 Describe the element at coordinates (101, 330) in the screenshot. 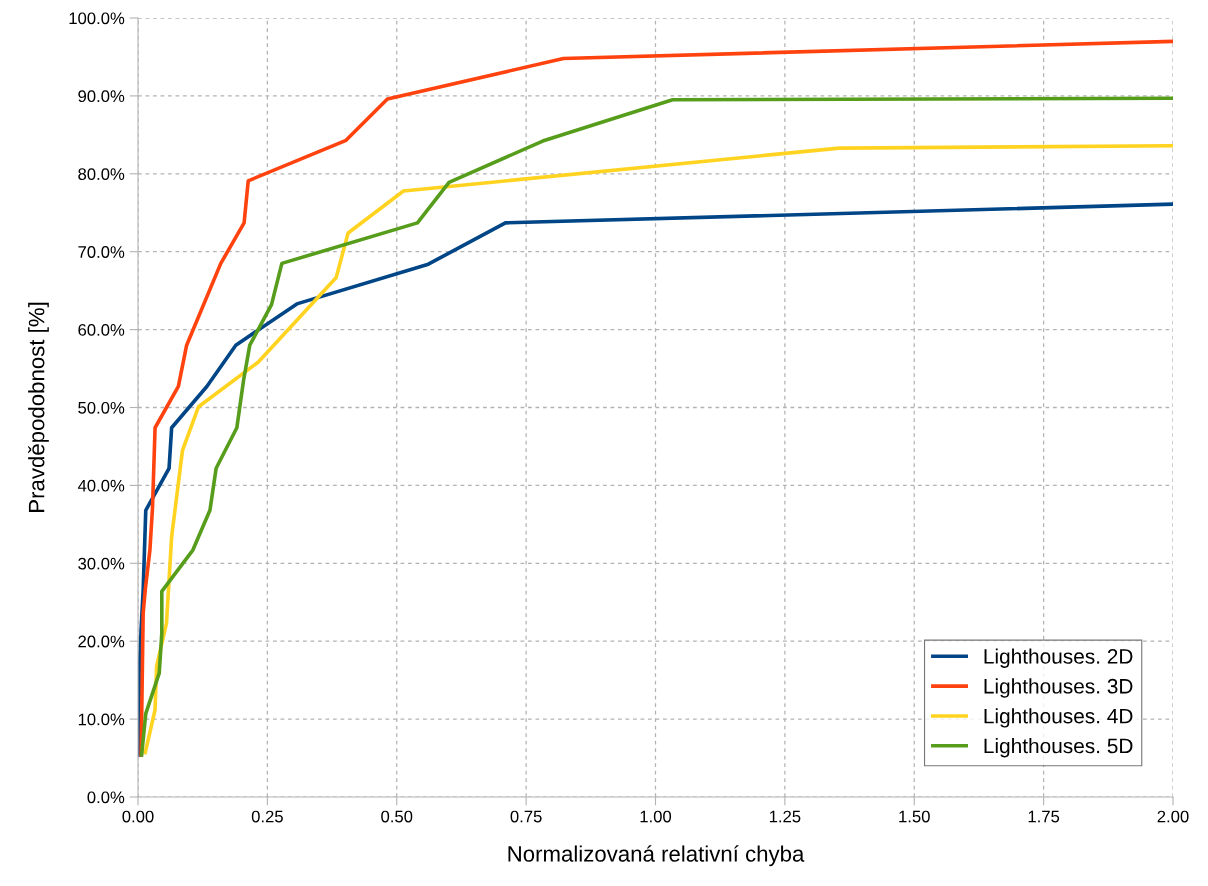

I see `y-tick-label: 60.0%` at that location.